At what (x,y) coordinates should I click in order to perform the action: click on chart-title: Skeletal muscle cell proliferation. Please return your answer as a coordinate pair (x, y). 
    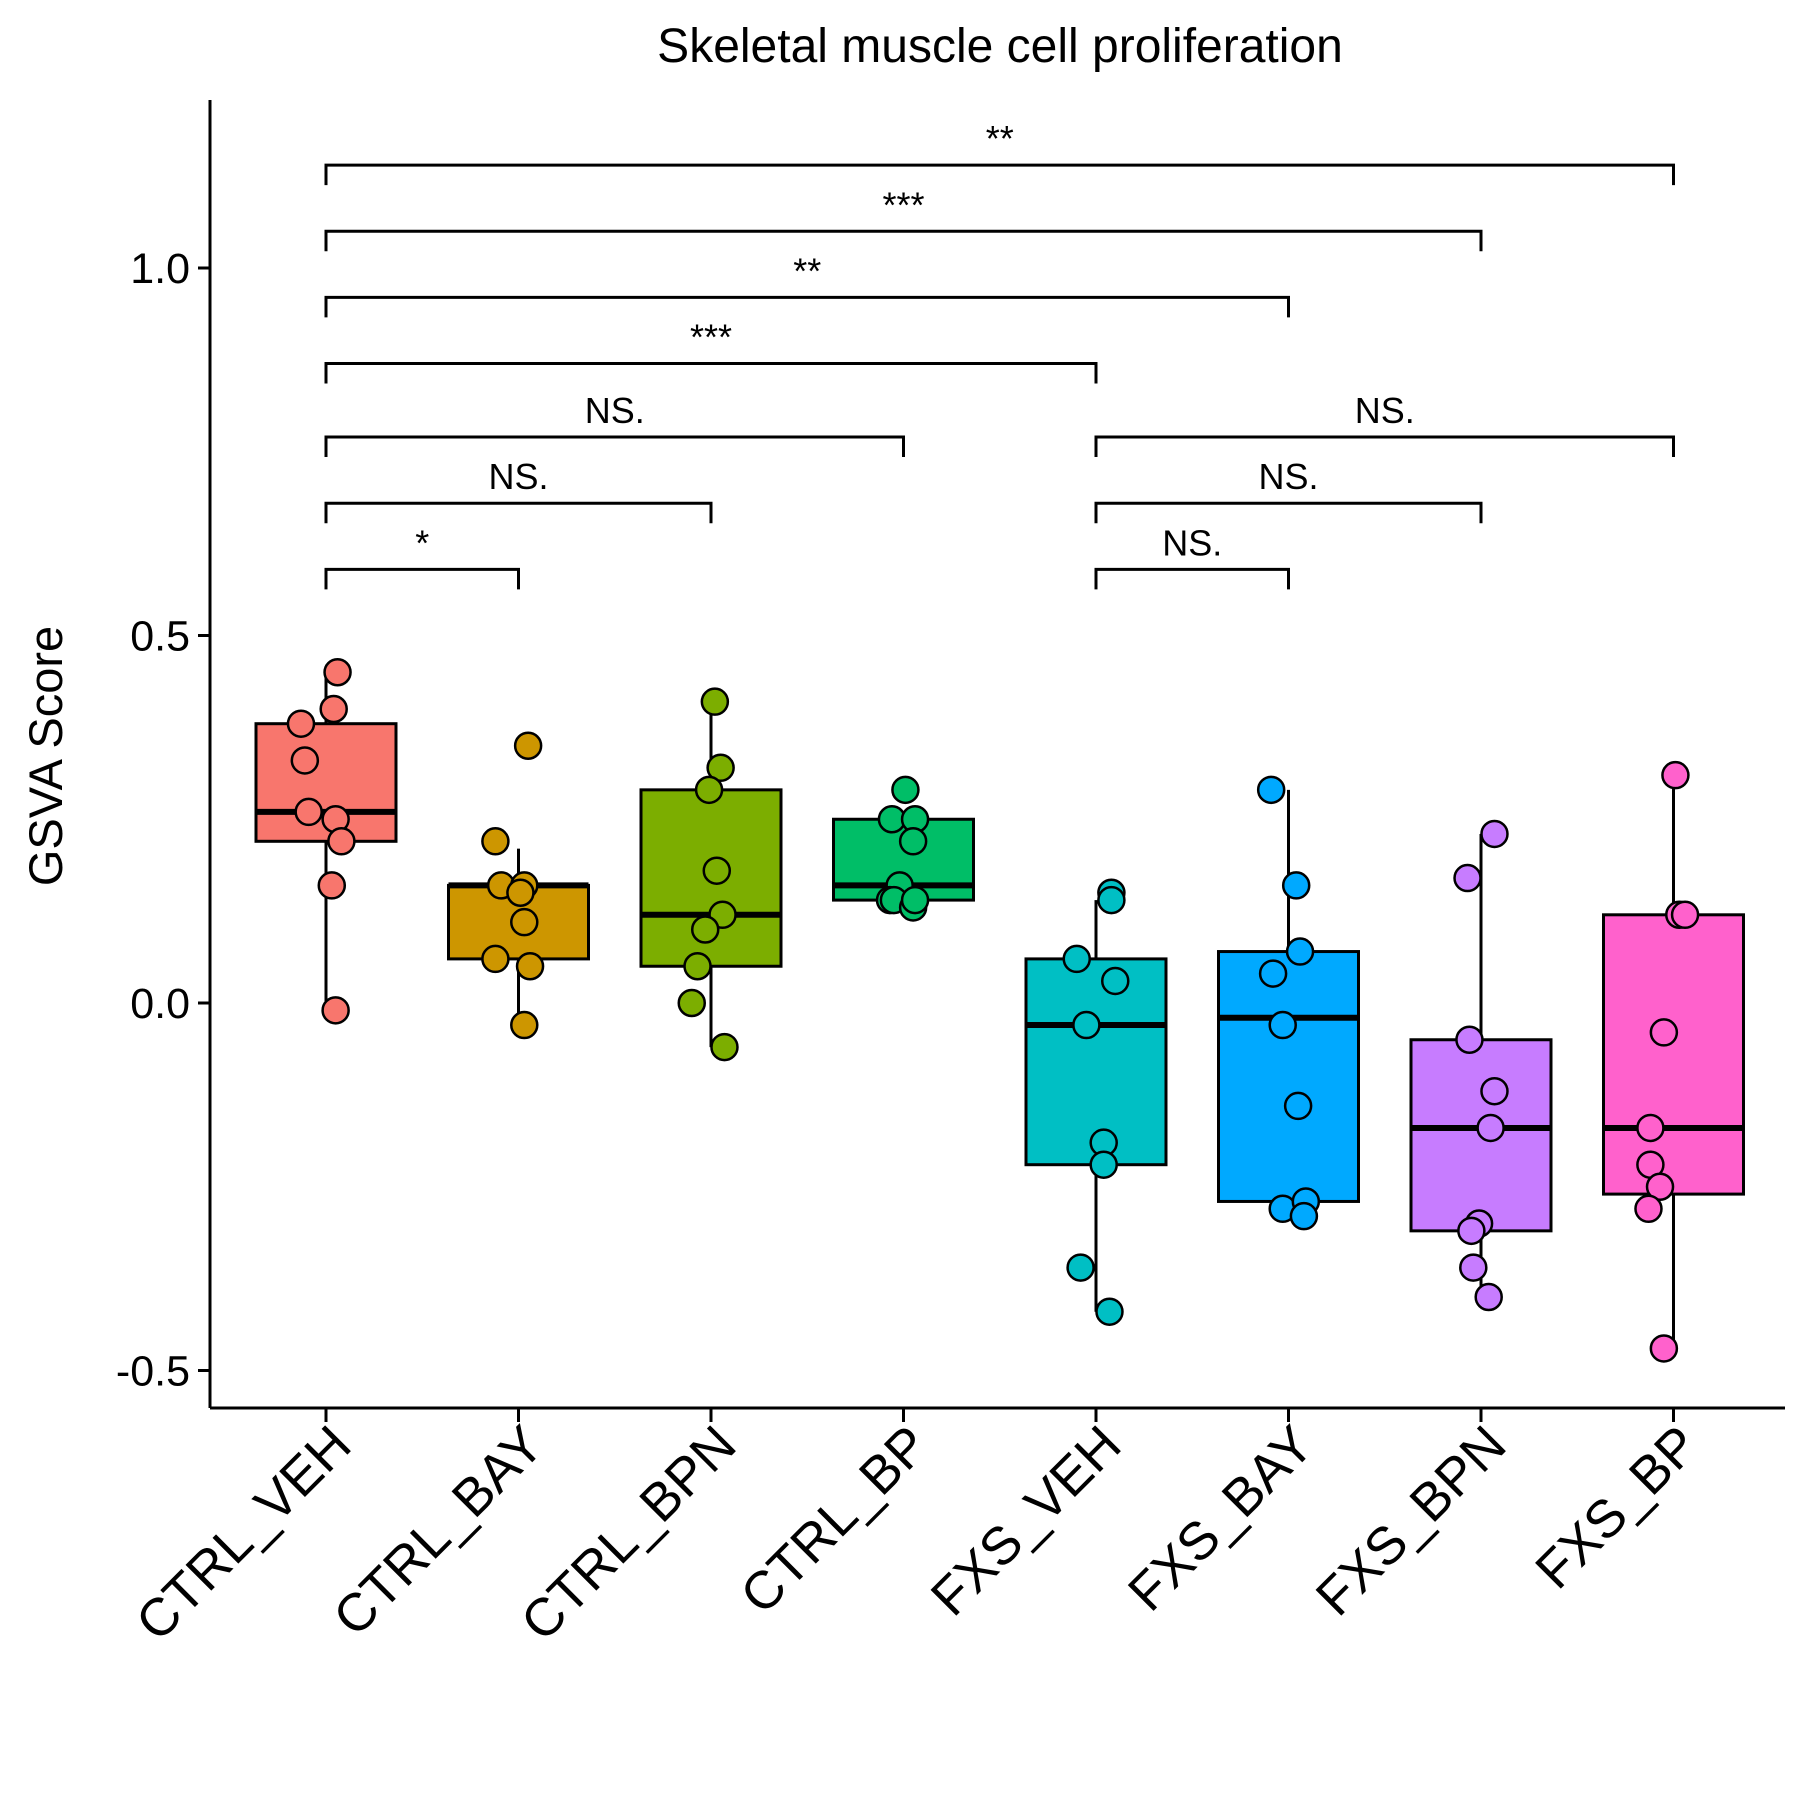
    Looking at the image, I should click on (1000, 46).